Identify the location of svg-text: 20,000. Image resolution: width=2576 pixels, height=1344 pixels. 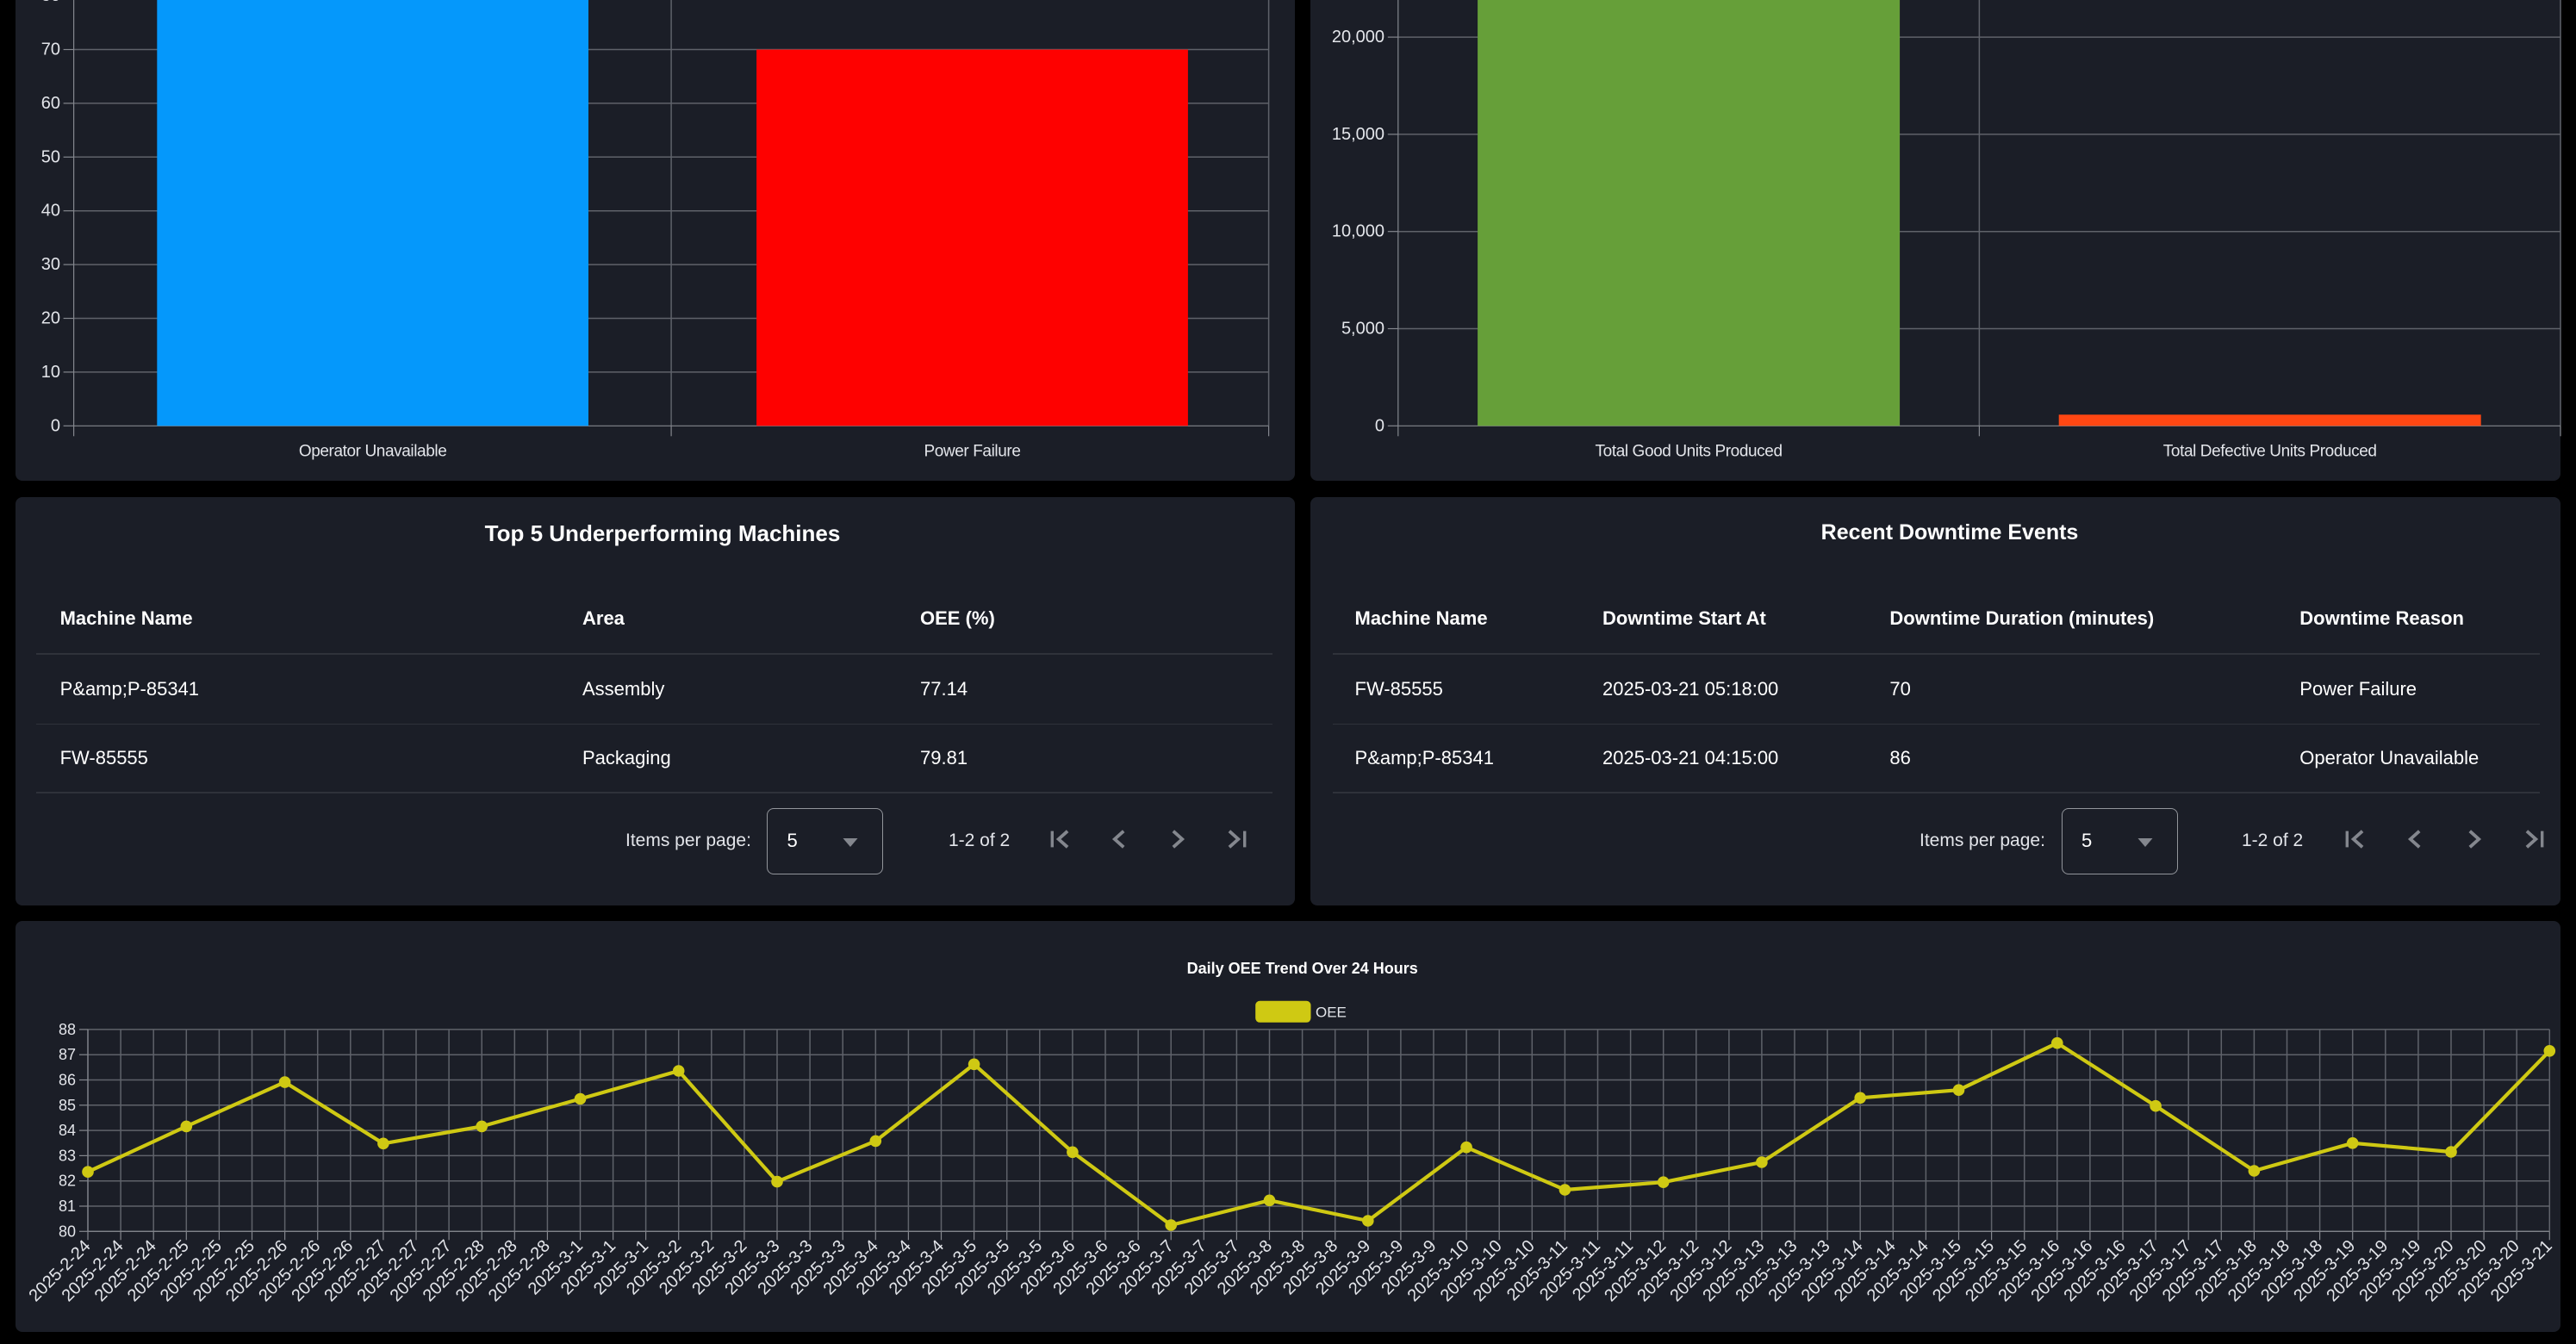
(1358, 37).